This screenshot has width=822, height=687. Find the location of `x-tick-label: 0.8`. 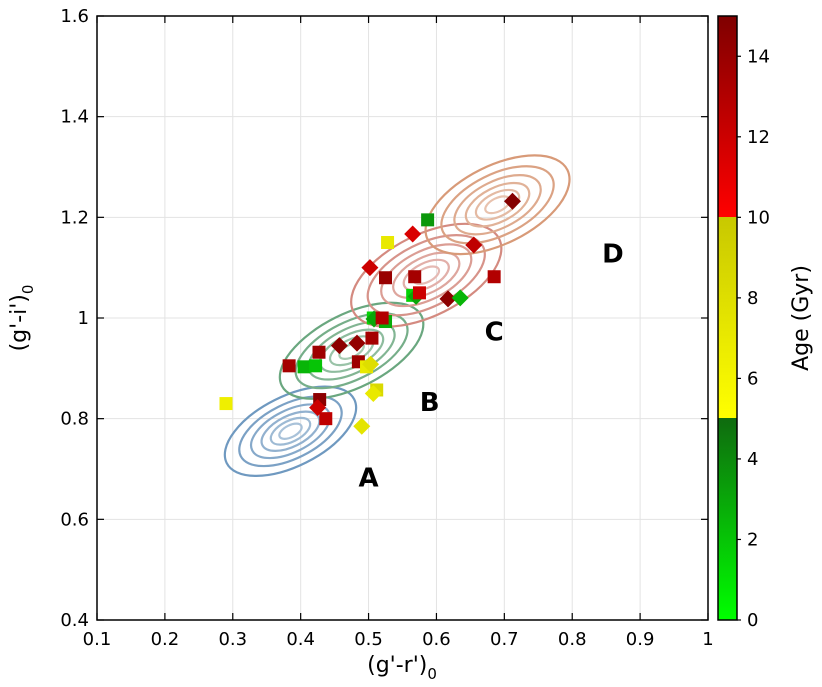

x-tick-label: 0.8 is located at coordinates (572, 639).